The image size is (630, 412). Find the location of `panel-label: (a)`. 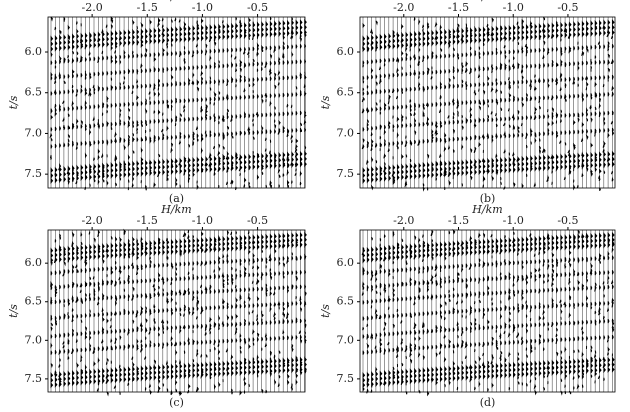

panel-label: (a) is located at coordinates (176, 198).